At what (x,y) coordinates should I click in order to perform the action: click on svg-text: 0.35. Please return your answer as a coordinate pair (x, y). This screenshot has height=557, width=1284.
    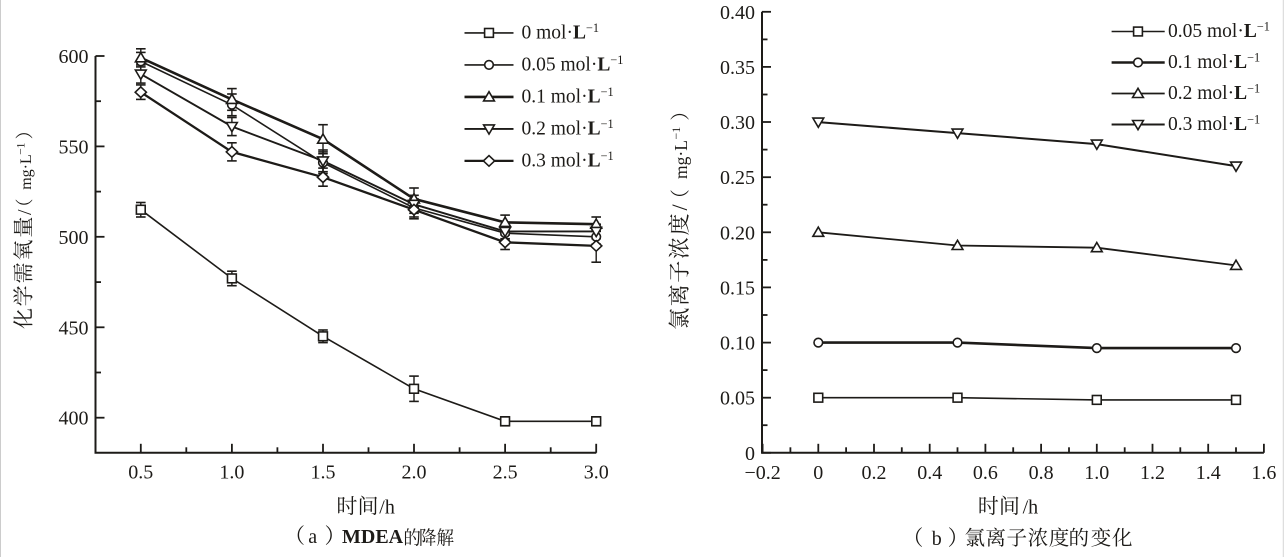
    Looking at the image, I should click on (737, 68).